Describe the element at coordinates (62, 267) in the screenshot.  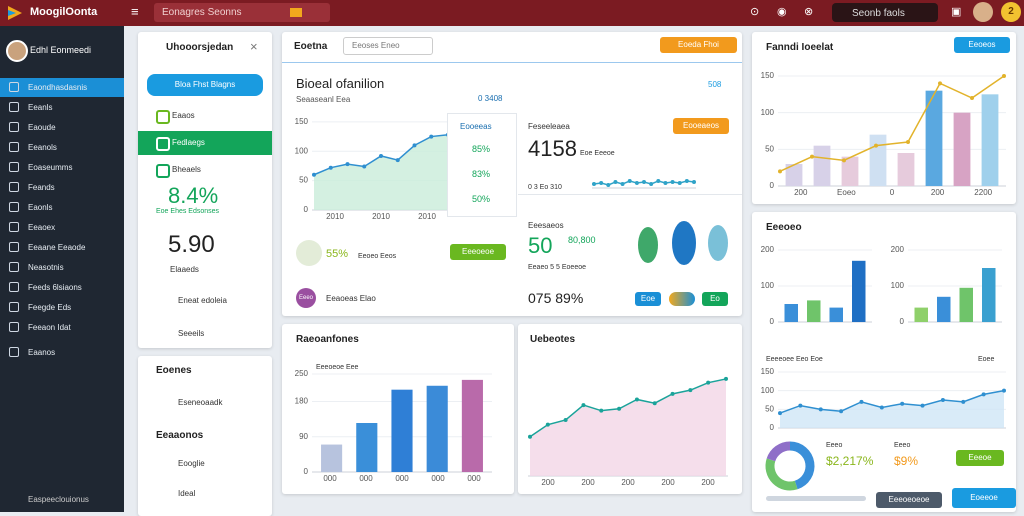
I see `menu-item: Neasotnis` at that location.